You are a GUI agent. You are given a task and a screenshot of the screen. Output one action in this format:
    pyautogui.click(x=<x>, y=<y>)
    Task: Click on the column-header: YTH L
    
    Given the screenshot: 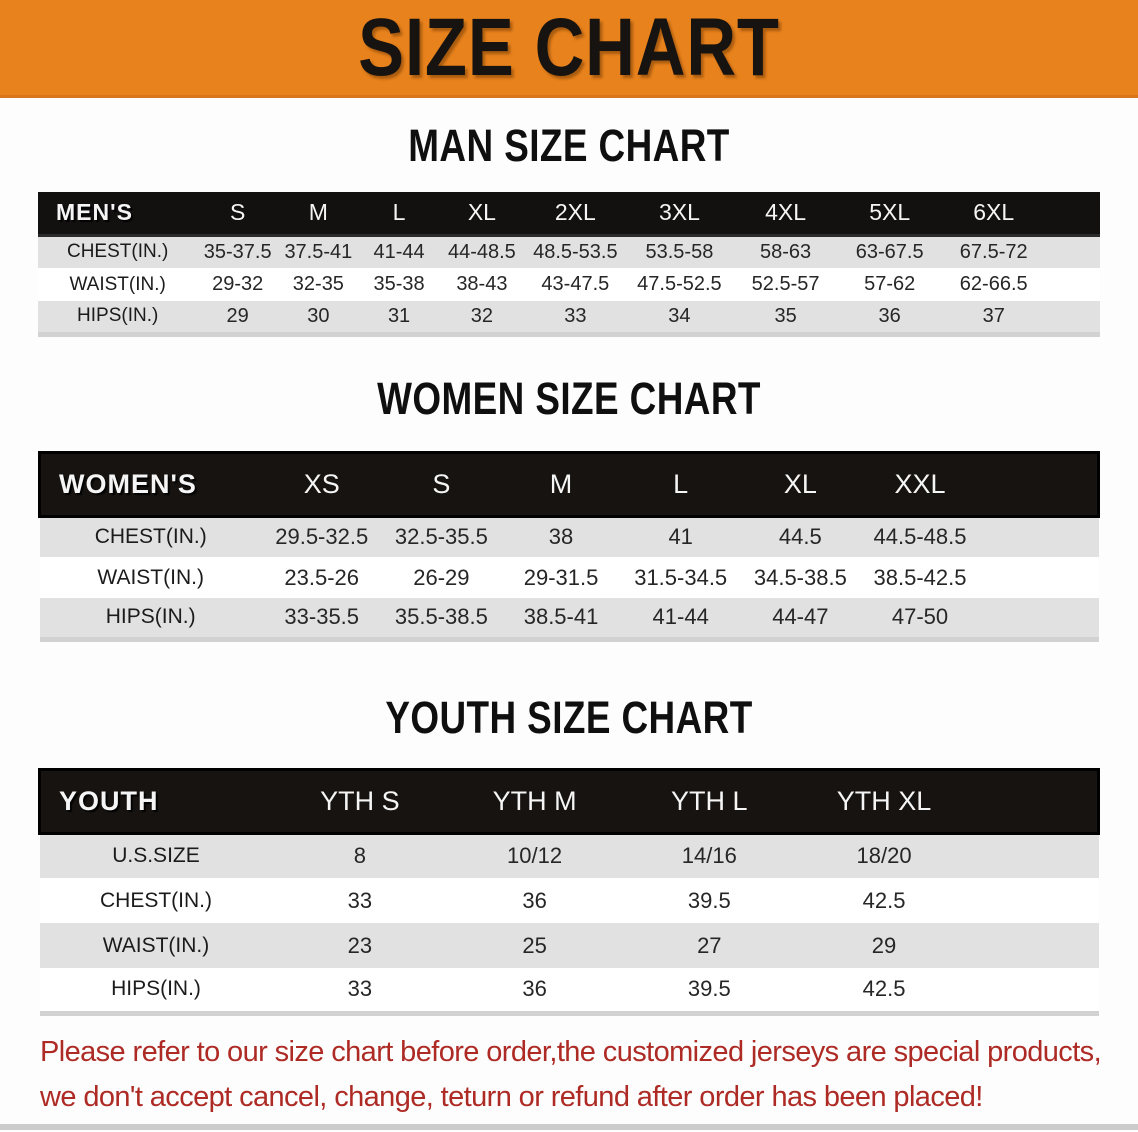 What is the action you would take?
    pyautogui.click(x=709, y=801)
    